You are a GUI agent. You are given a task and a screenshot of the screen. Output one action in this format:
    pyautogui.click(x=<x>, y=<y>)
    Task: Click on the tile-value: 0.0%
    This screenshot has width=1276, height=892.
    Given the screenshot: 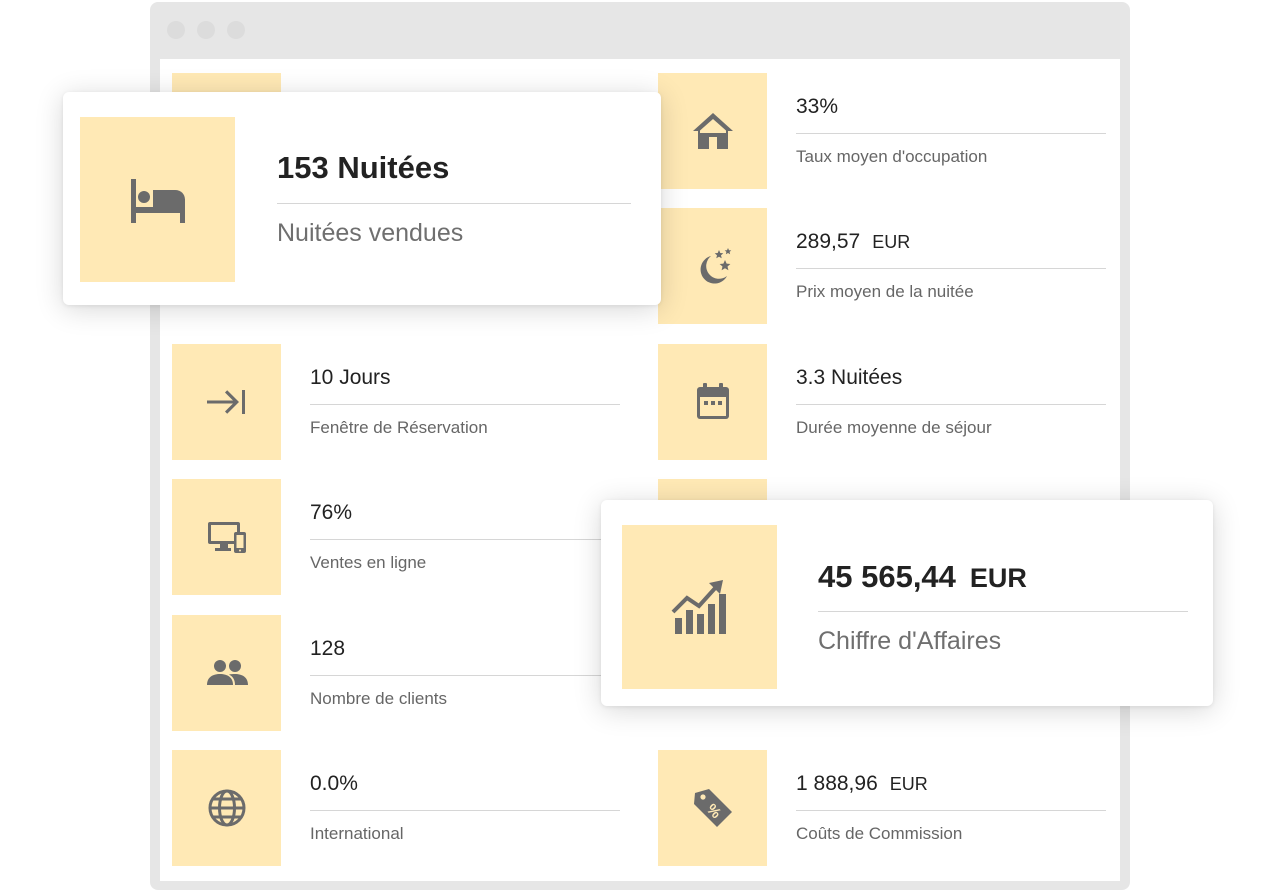 What is the action you would take?
    pyautogui.click(x=334, y=783)
    